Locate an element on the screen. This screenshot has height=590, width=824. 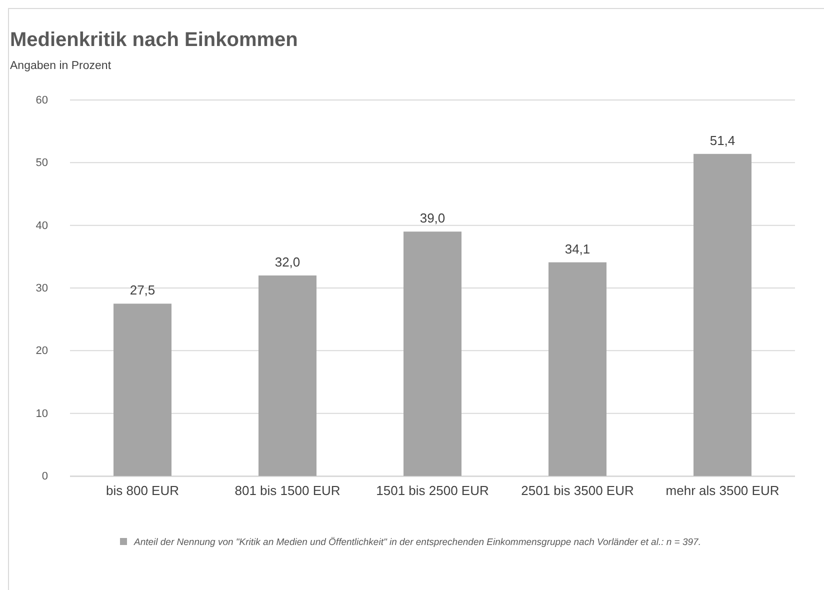
x-tick-label: 2501 bis 3500 EUR is located at coordinates (577, 490).